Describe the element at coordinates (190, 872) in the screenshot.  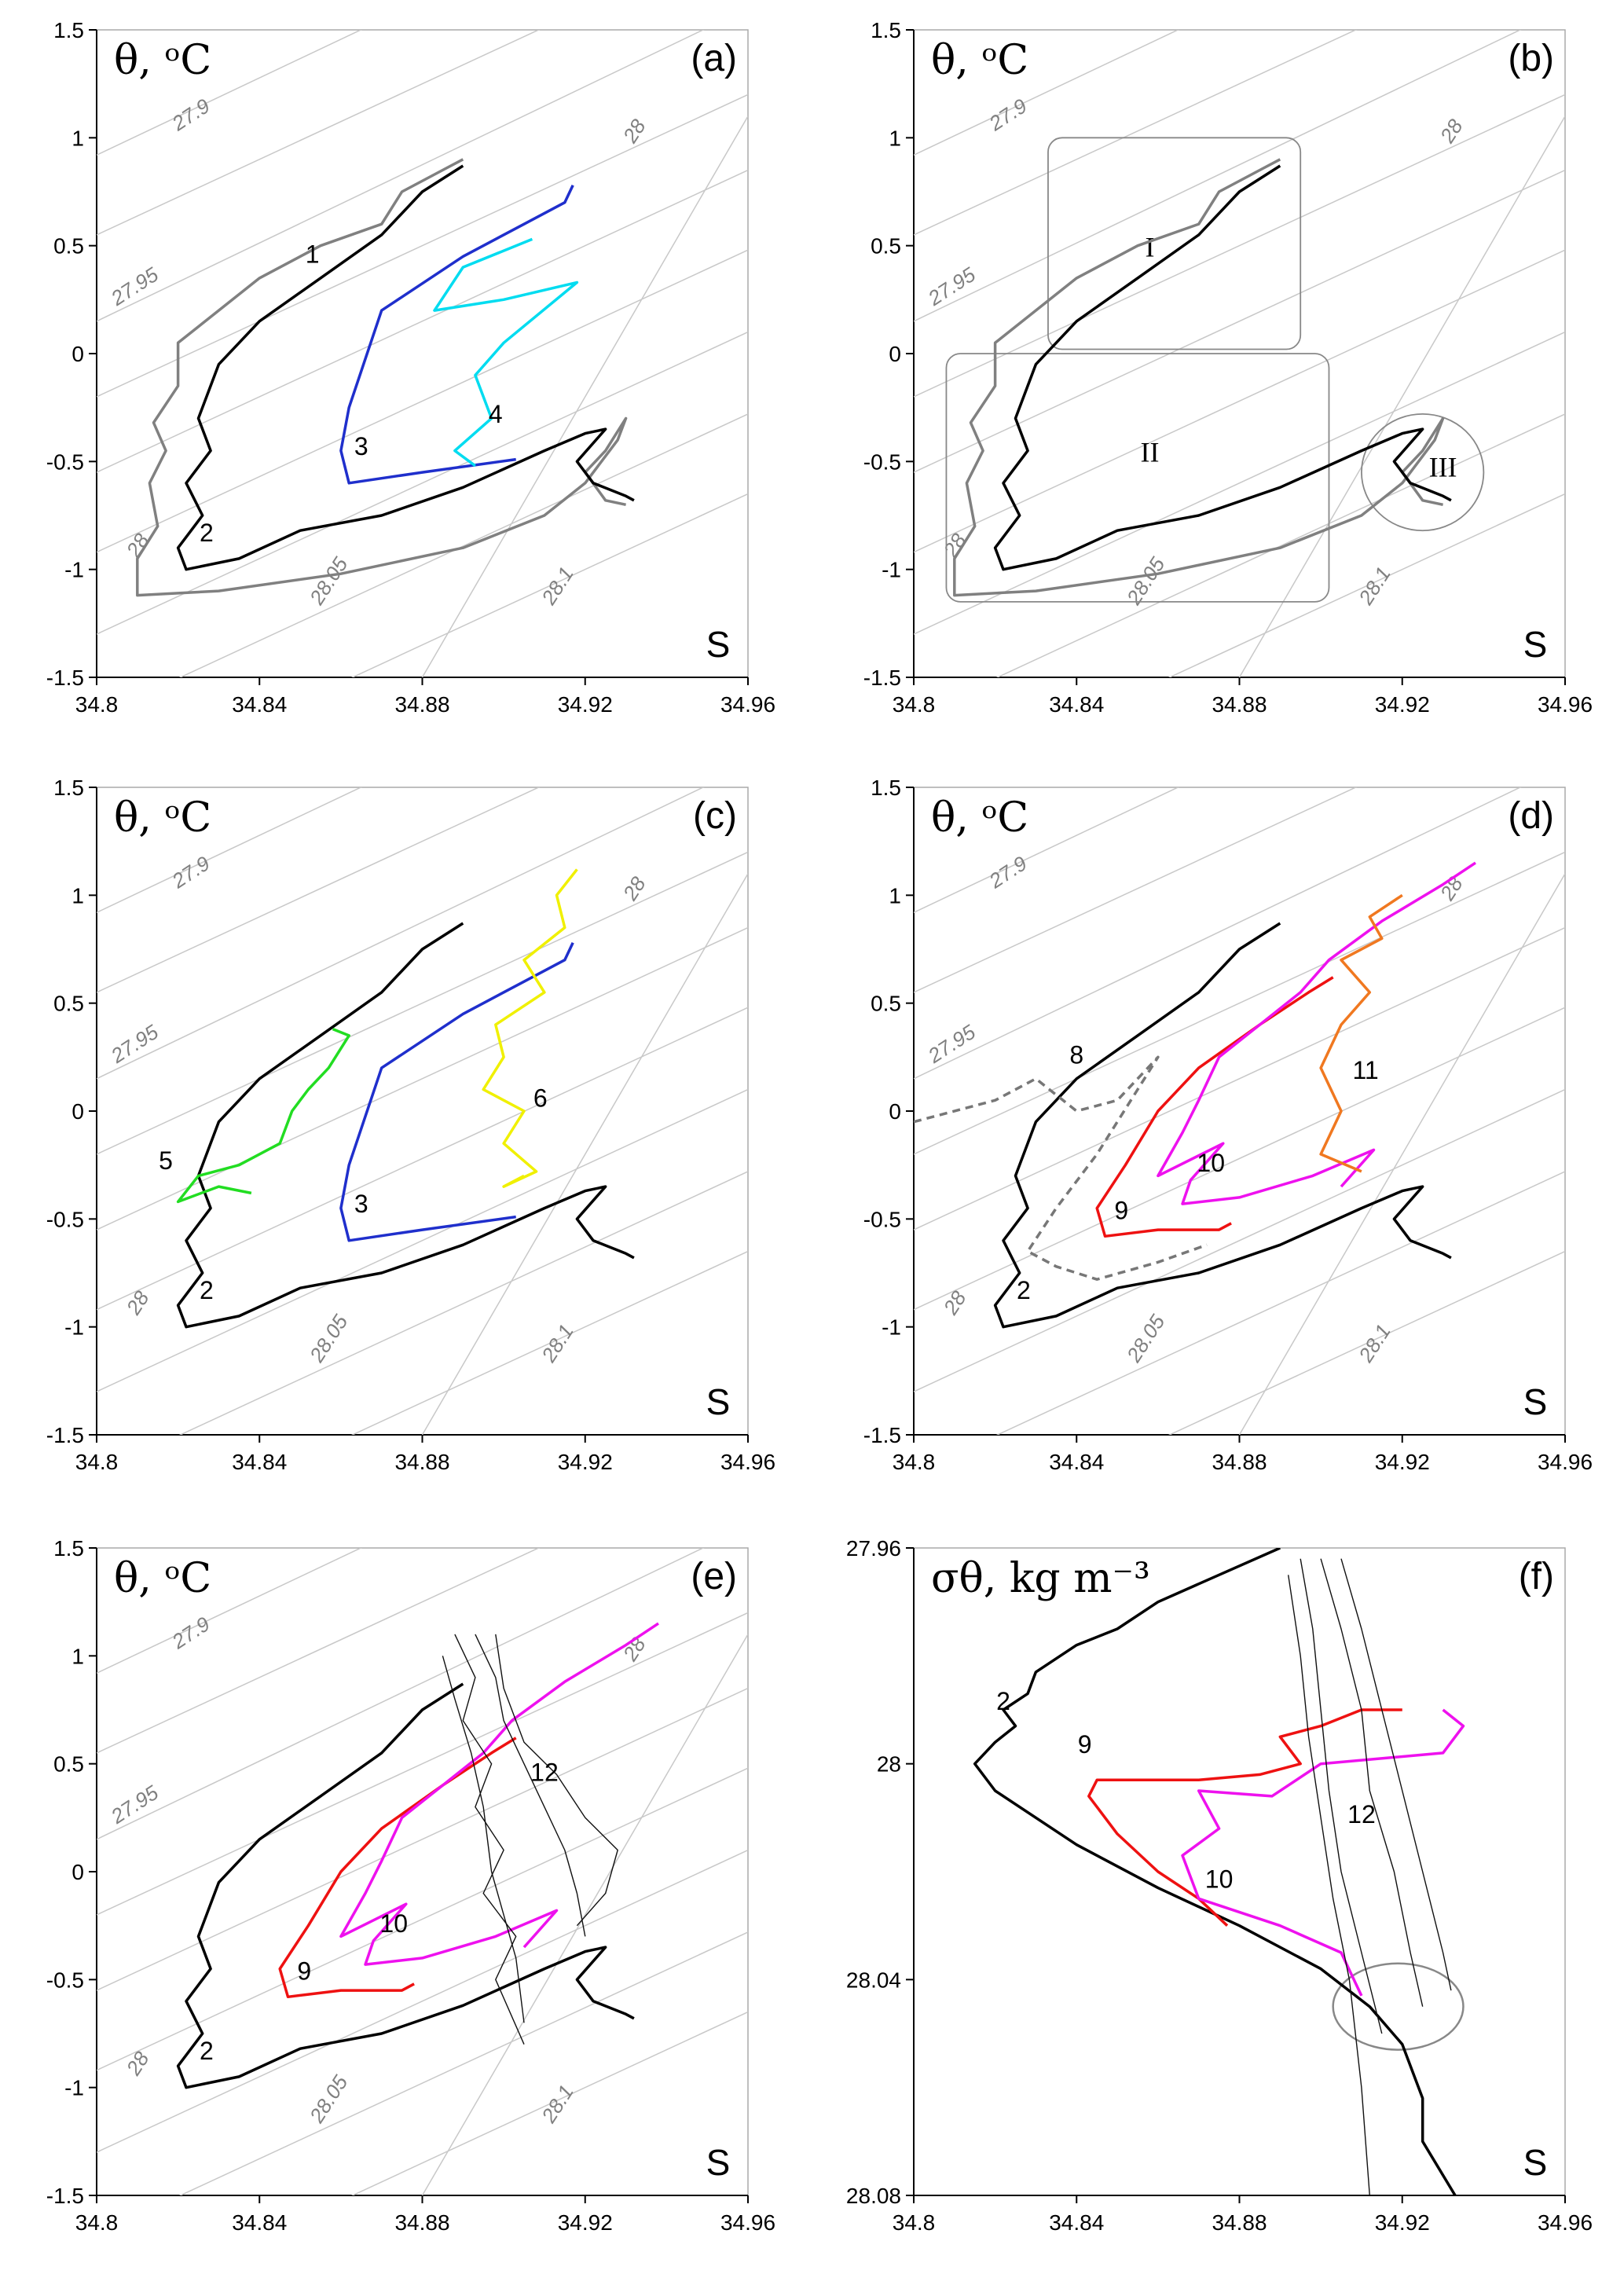
I see `isopycnal-label: 27.9` at that location.